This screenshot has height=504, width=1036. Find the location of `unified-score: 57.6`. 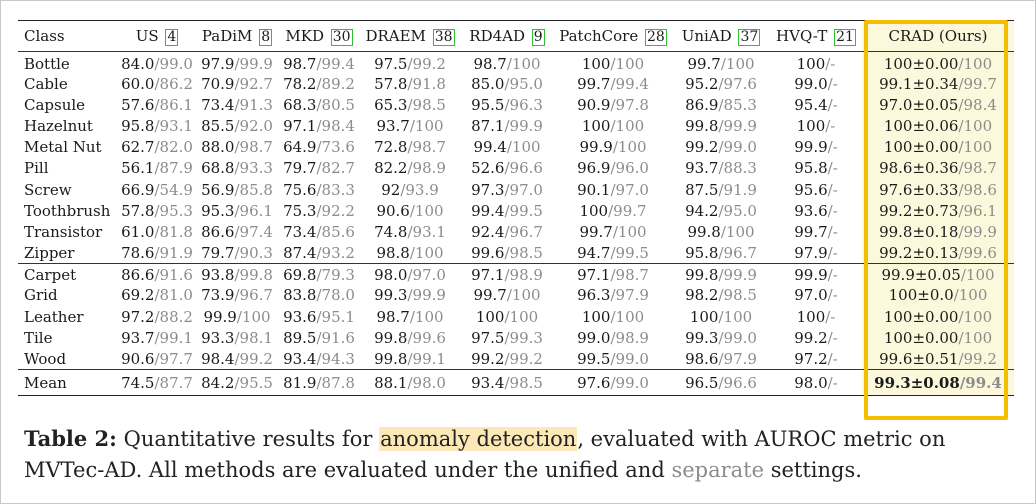

unified-score: 57.6 is located at coordinates (138, 104).